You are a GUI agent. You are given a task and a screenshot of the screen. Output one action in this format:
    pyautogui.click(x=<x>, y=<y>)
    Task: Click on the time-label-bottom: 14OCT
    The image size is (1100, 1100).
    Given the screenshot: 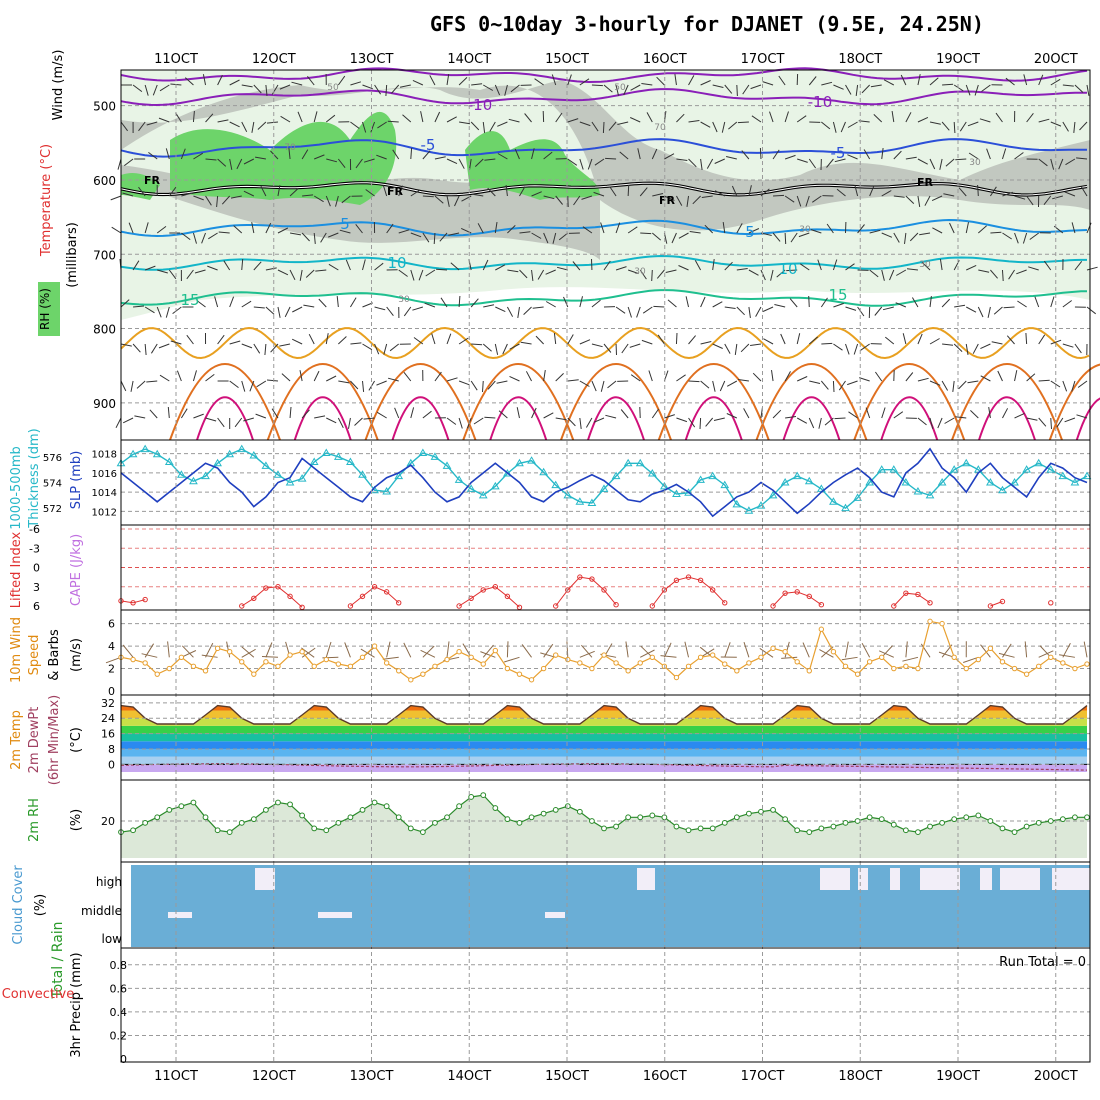 What is the action you would take?
    pyautogui.click(x=469, y=1076)
    